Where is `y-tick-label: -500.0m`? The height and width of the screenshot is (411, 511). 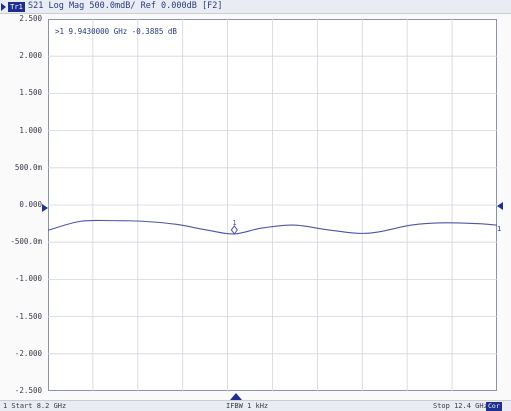
y-tick-label: -500.0m is located at coordinates (26, 242).